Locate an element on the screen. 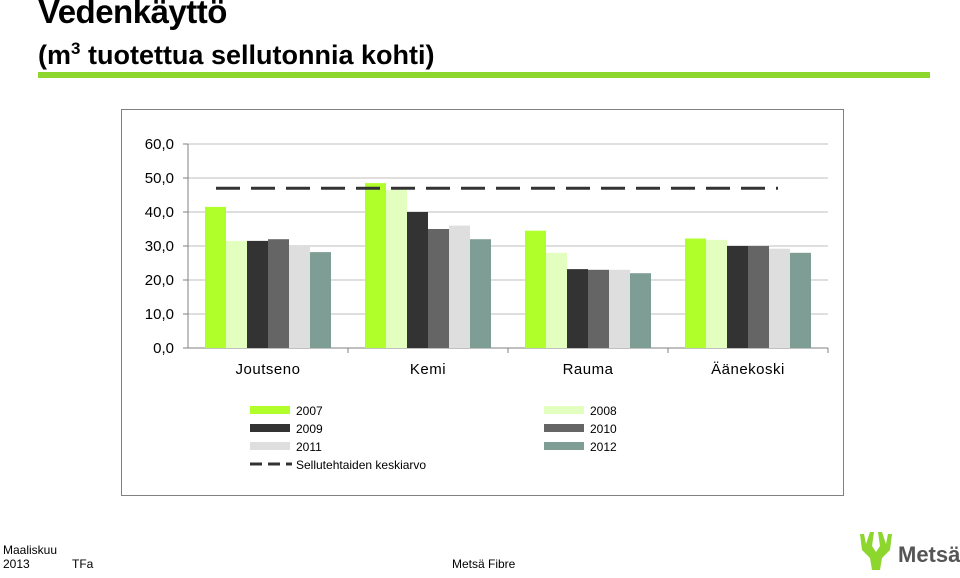  x-tick-label: Joutseno is located at coordinates (268, 369).